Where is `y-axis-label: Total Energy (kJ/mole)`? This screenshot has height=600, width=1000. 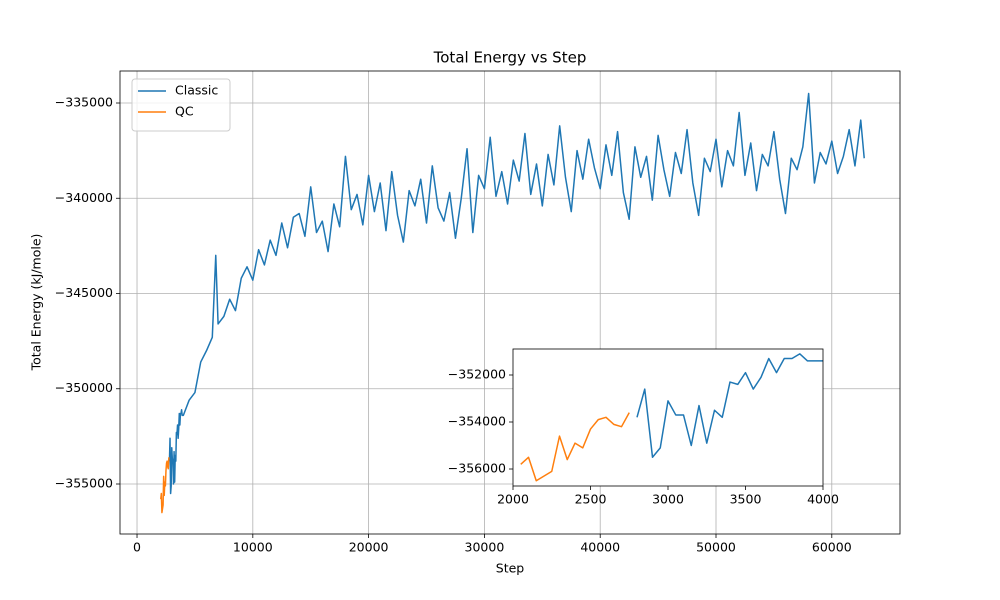 y-axis-label: Total Energy (kJ/mole) is located at coordinates (36, 303).